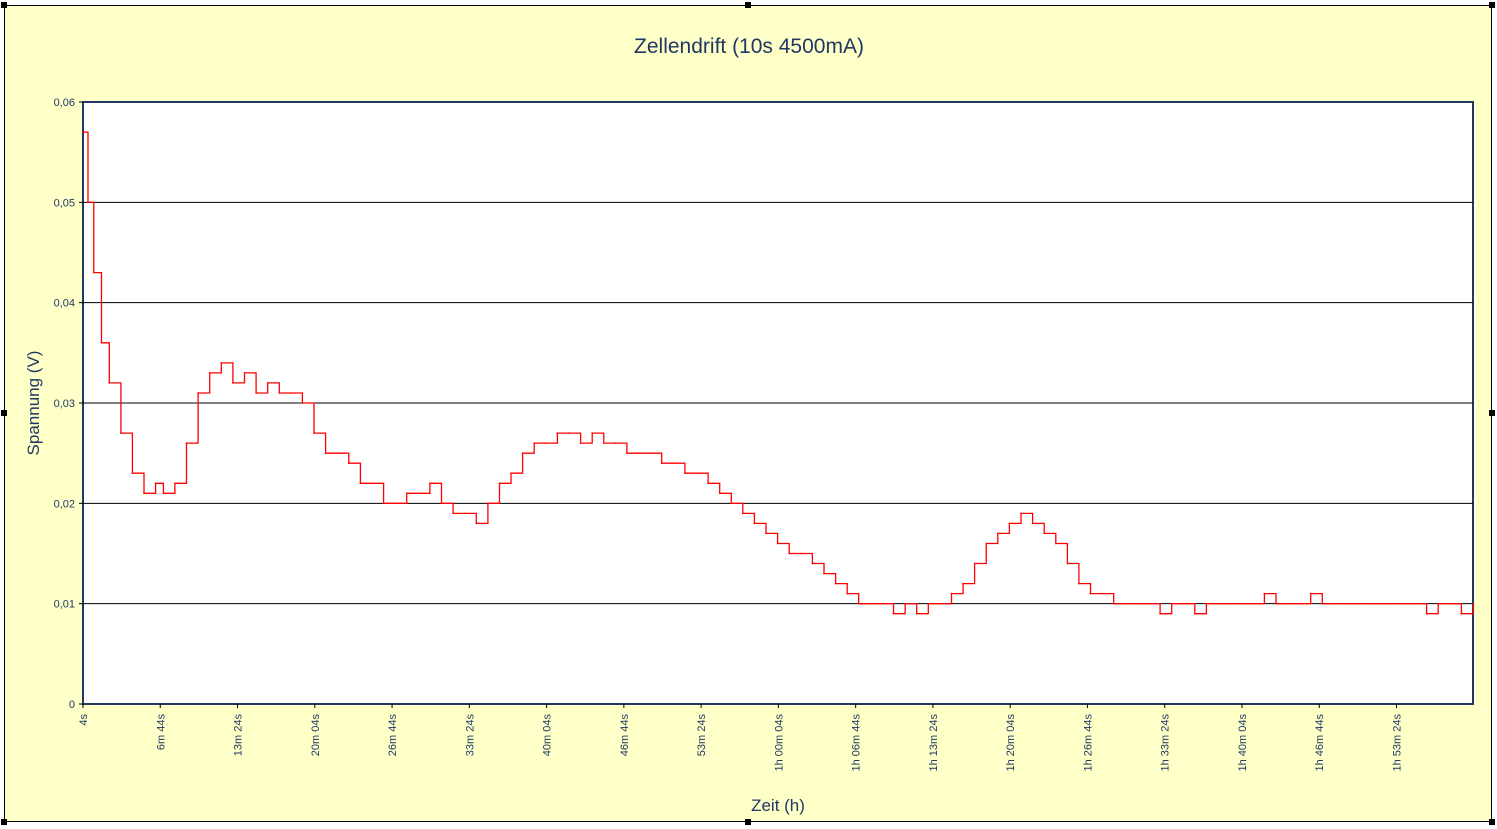 Image resolution: width=1497 pixels, height=829 pixels. I want to click on y-tick-label: 0,01, so click(64, 605).